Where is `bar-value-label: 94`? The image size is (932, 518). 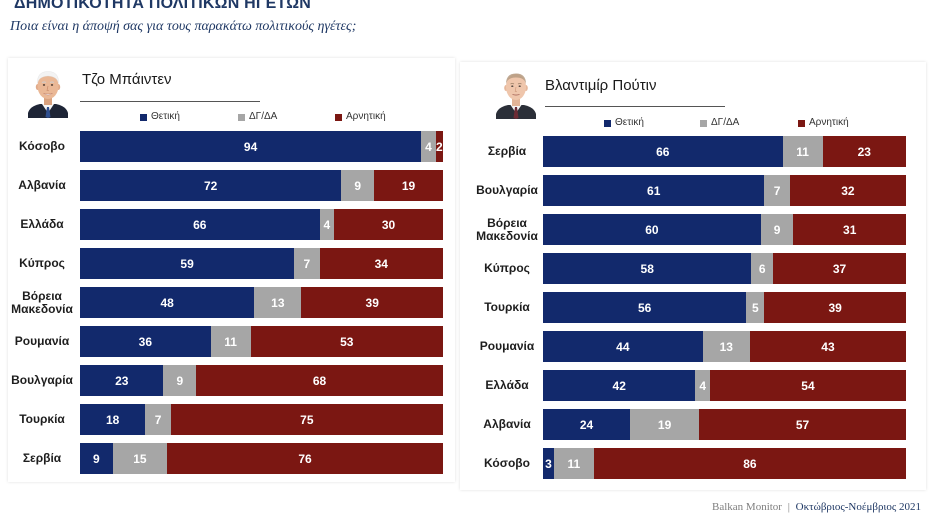
bar-value-label: 94 is located at coordinates (250, 146).